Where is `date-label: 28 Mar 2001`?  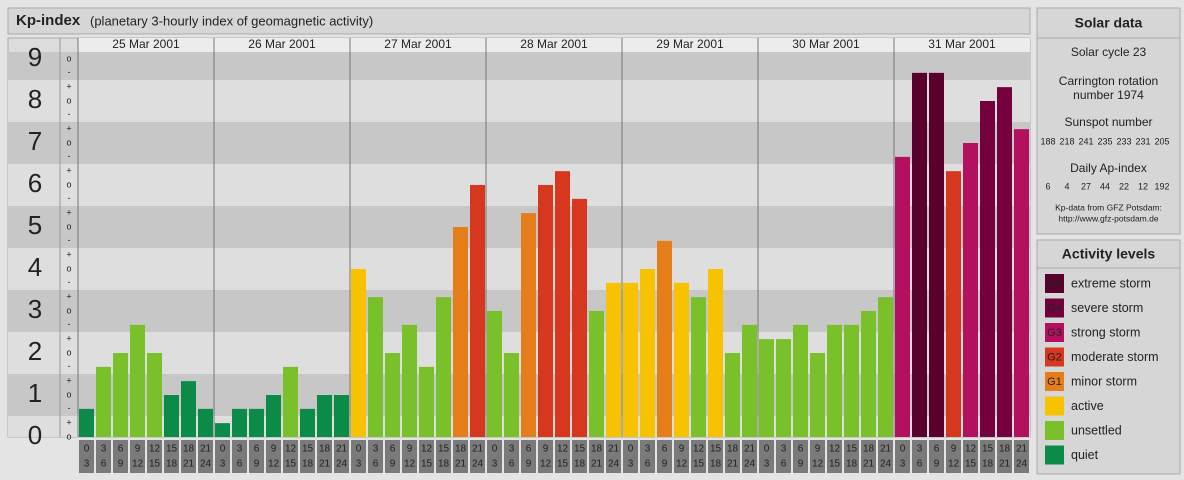
date-label: 28 Mar 2001 is located at coordinates (554, 44).